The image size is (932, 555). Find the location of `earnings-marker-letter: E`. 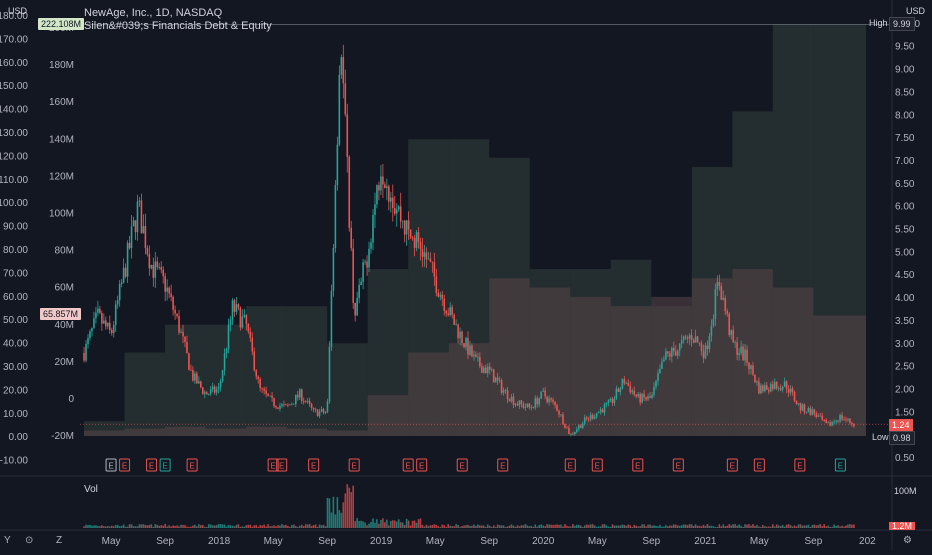

earnings-marker-letter: E is located at coordinates (281, 466).